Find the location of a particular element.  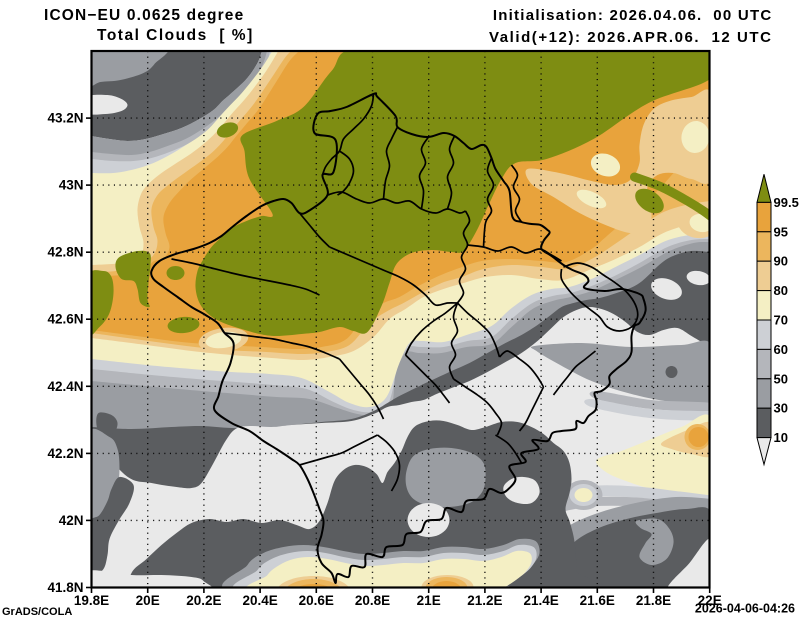

svg-text: 60 is located at coordinates (781, 349).